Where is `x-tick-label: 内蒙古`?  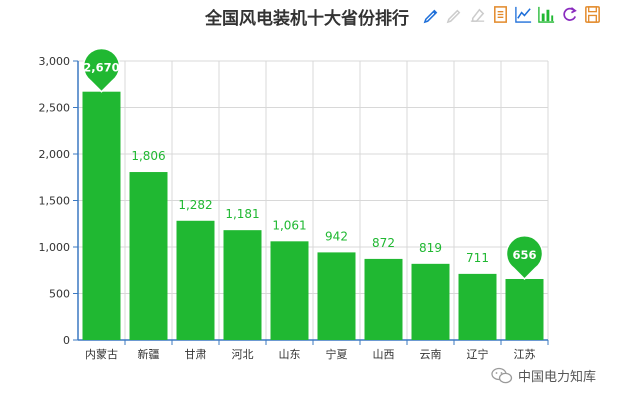 x-tick-label: 内蒙古 is located at coordinates (101, 354).